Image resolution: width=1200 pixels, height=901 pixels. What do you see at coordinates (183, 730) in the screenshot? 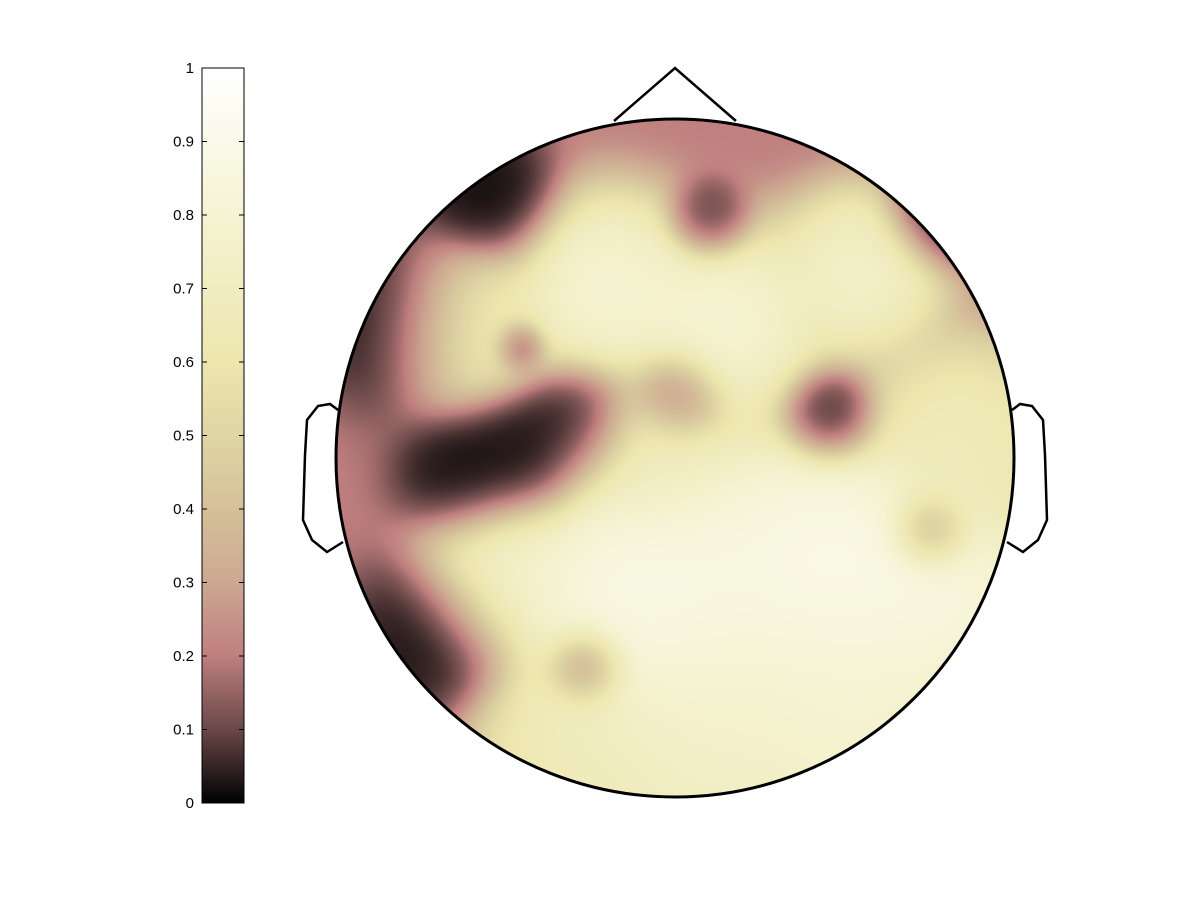
I see `colorbar-tick-label: 0.1` at bounding box center [183, 730].